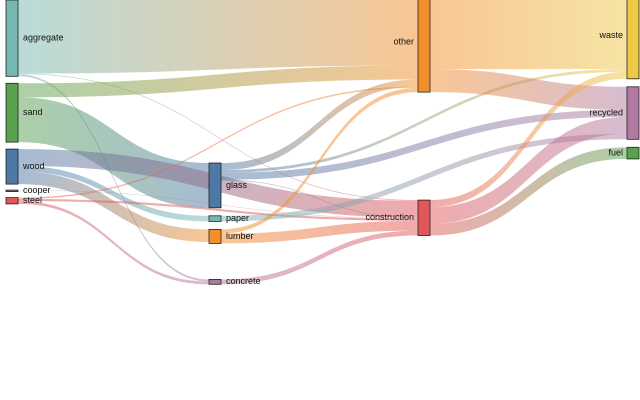  Describe the element at coordinates (218, 81) in the screenshot. I see `link-sand-to-other` at that location.